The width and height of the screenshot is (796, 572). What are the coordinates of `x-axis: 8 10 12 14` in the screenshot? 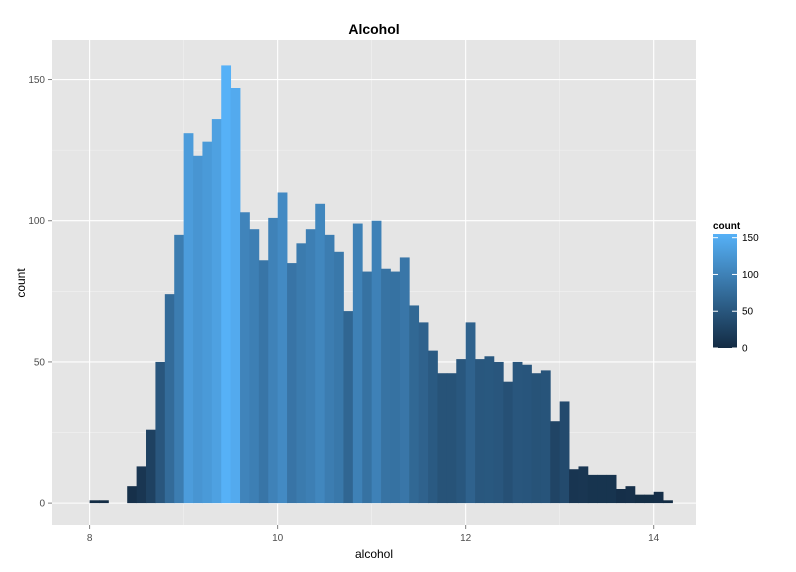 It's located at (373, 534).